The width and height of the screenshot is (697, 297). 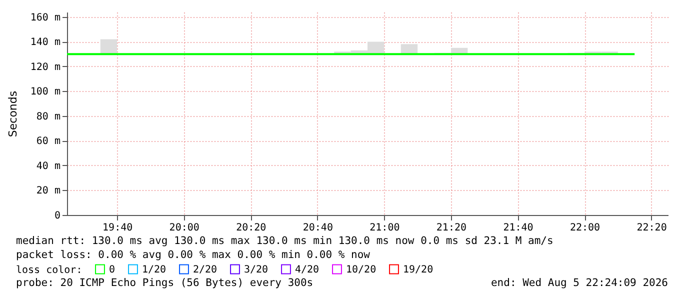 I want to click on y-tick-label: 60 m, so click(x=48, y=142).